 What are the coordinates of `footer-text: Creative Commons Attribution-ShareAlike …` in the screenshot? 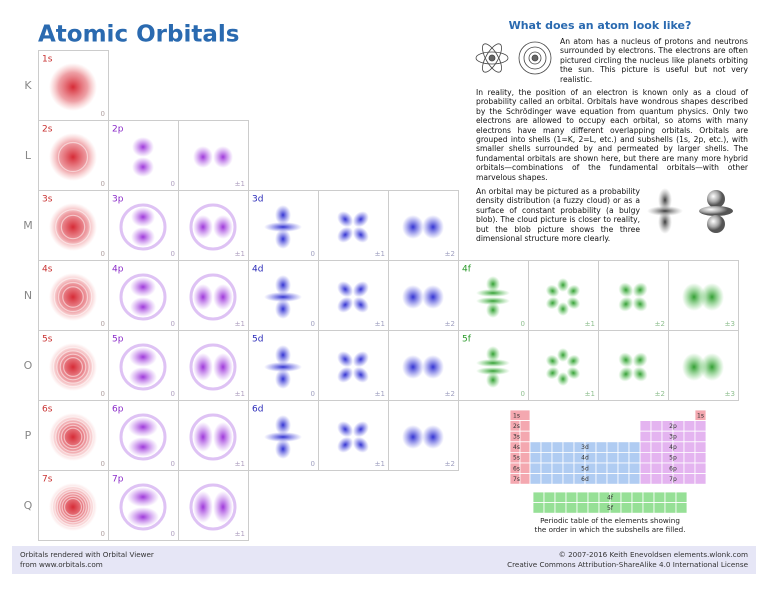 It's located at (627, 564).